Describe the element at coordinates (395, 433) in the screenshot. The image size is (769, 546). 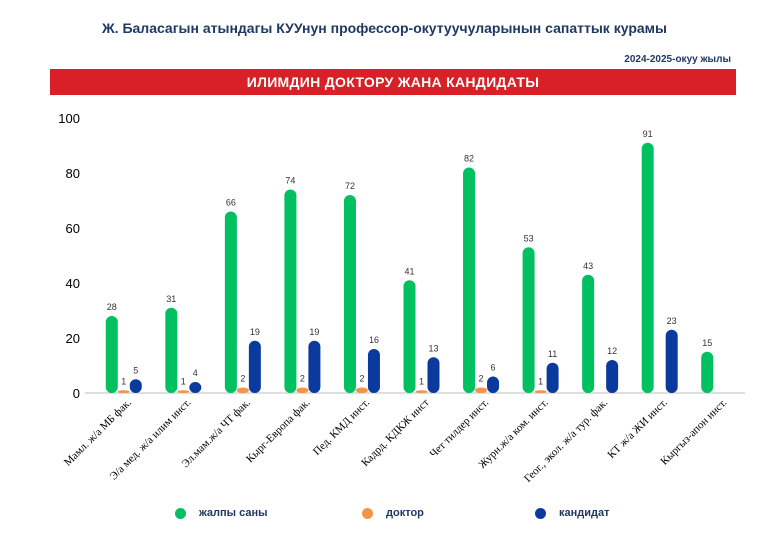
I see `category-label: Кадрд. КДКЖ инст` at that location.